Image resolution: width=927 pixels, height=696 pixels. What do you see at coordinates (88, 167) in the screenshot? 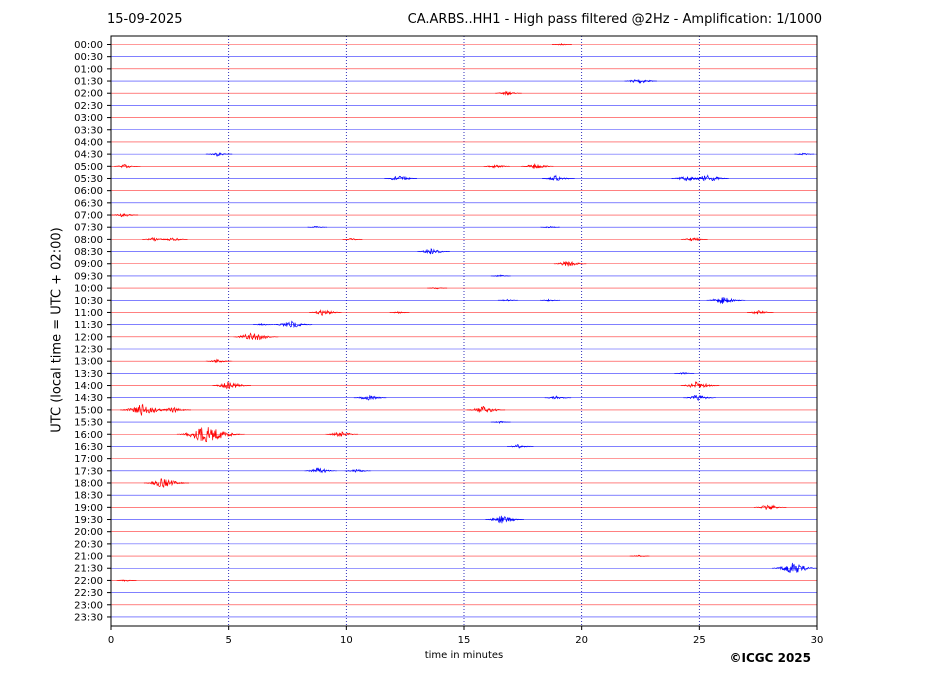
I see `y-tick-label: 05:00` at bounding box center [88, 167].